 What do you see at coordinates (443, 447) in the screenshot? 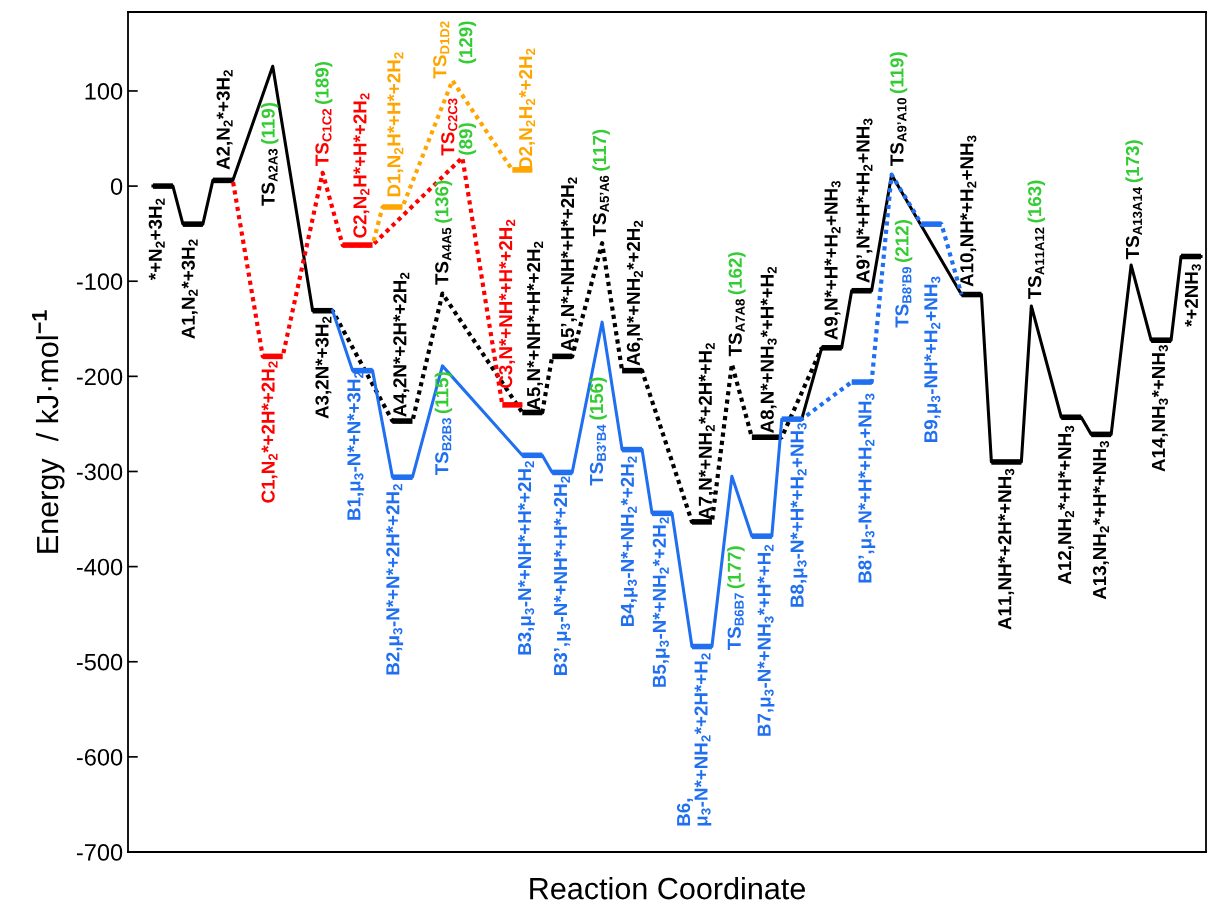
I see `annotation: TS$_{B2B3}$` at bounding box center [443, 447].